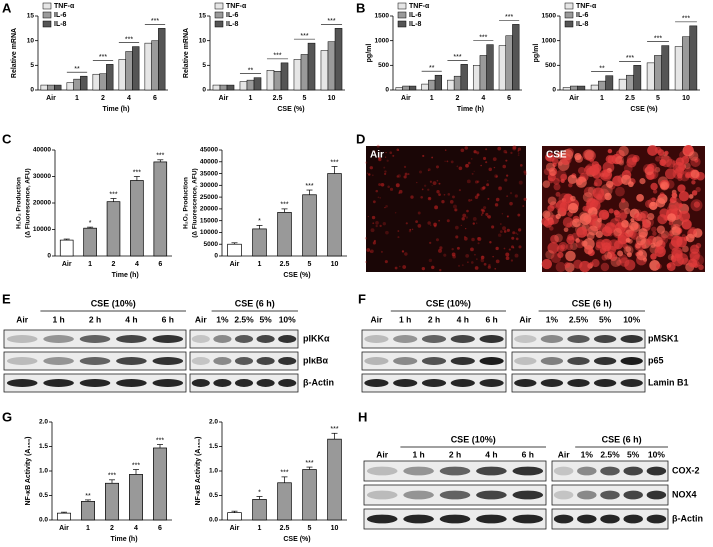 The image size is (713, 547). What do you see at coordinates (129, 98) in the screenshot?
I see `x-tick-label: 4` at bounding box center [129, 98].